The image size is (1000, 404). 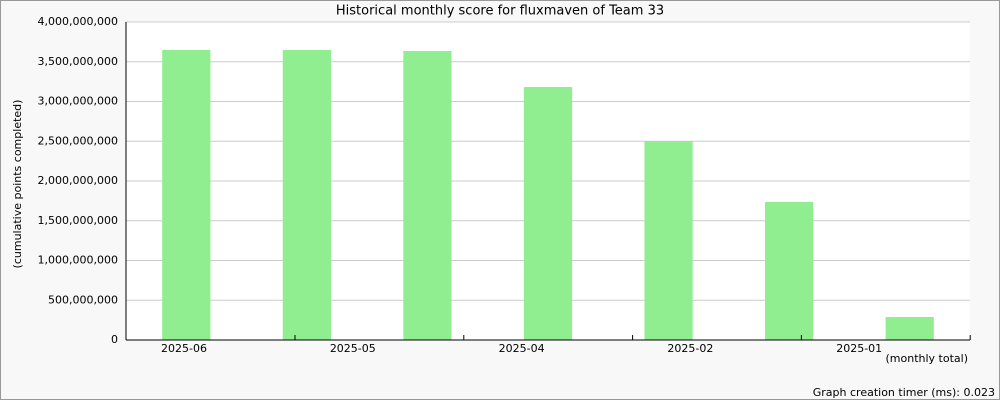 I want to click on y-tick-label: 1,500,000,000, so click(x=78, y=220).